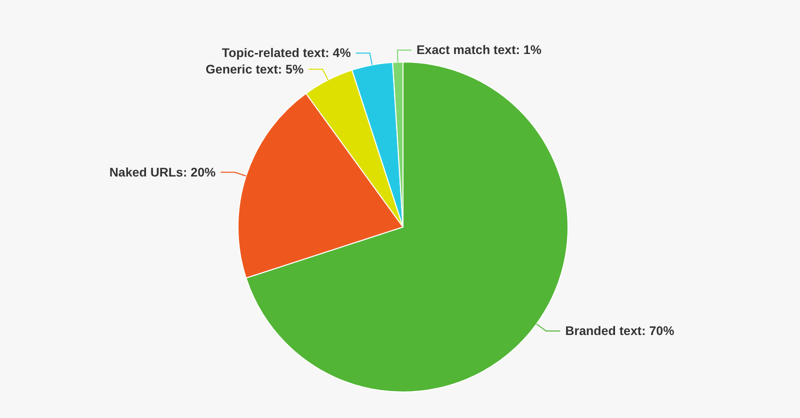 The width and height of the screenshot is (800, 418). I want to click on slice-label: Branded text: 70%, so click(619, 331).